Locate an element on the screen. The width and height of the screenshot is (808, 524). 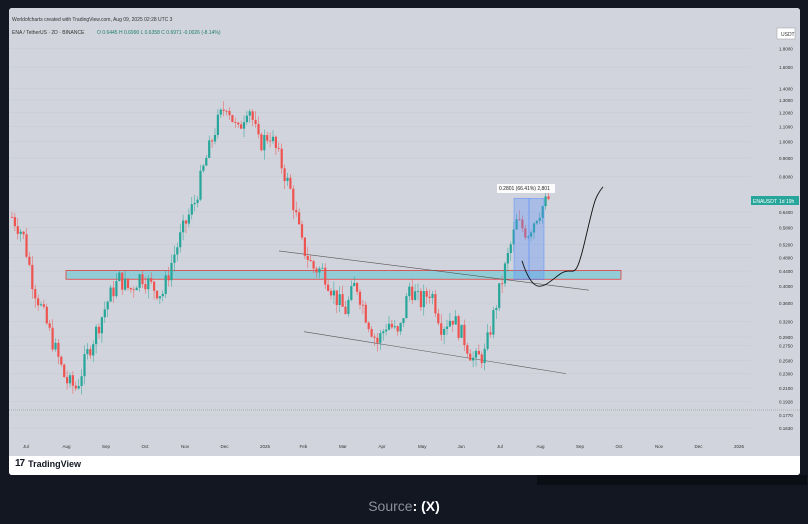
y-tick-label: 0.2750 is located at coordinates (786, 345).